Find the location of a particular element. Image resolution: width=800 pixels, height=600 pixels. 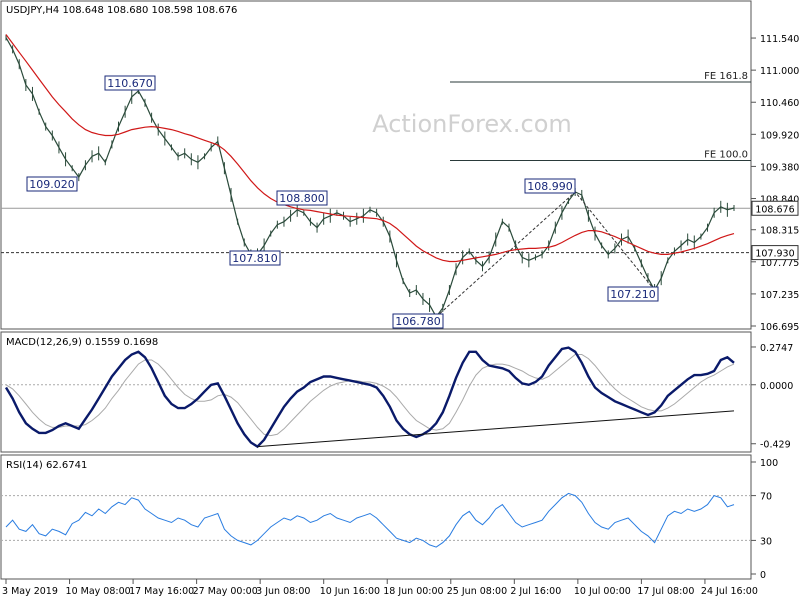

macd-trendline is located at coordinates (496, 429).